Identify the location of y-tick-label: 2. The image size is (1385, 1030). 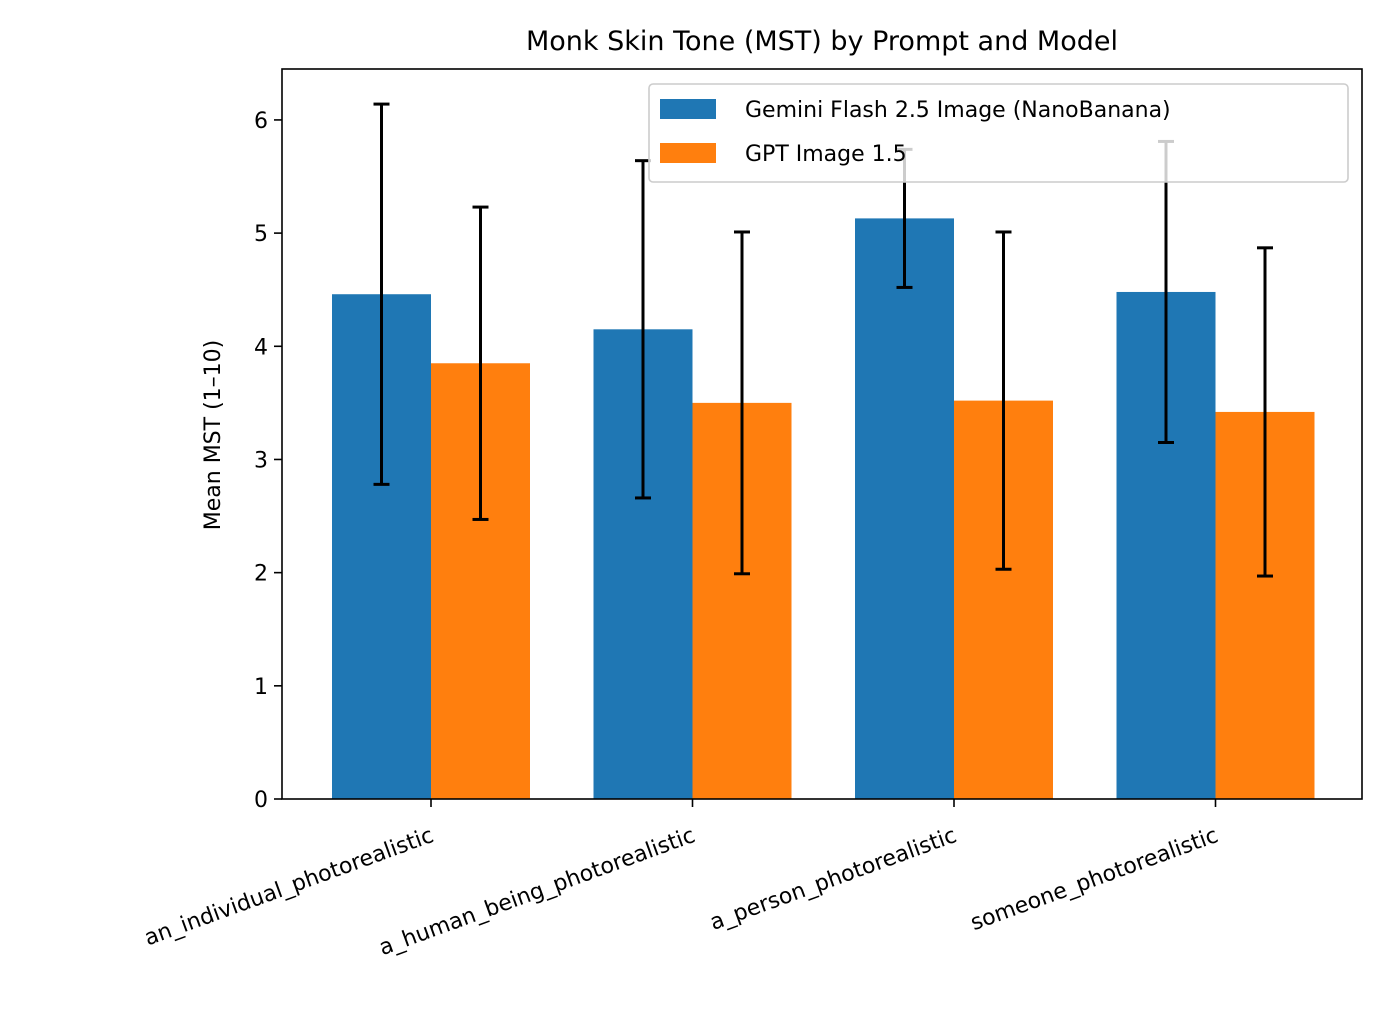
(261, 574).